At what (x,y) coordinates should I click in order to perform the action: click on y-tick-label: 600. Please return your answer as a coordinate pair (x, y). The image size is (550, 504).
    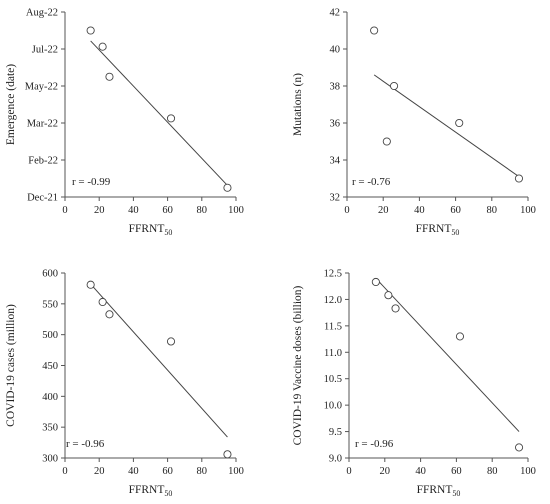
    Looking at the image, I should click on (50, 274).